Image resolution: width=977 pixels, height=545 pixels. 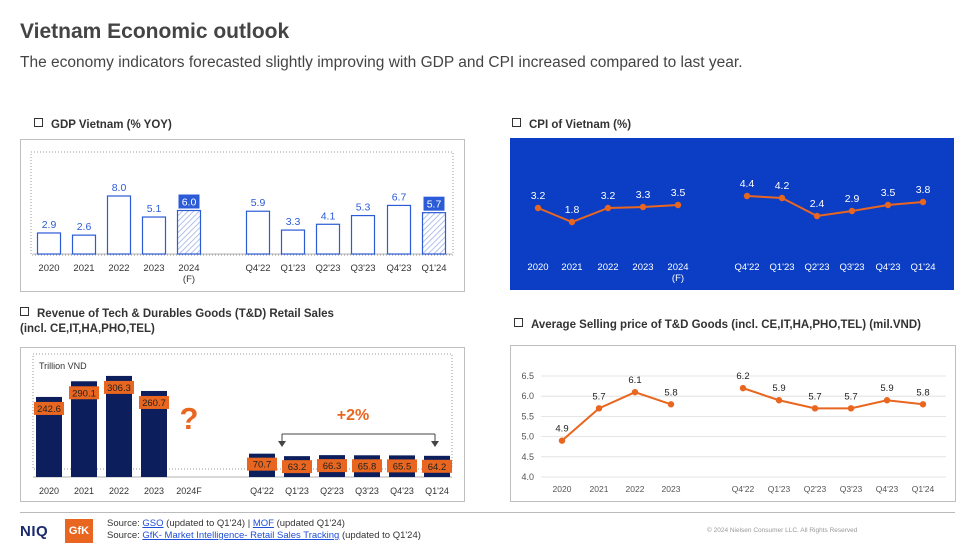 What do you see at coordinates (63, 366) in the screenshot?
I see `revenue-unit-label: Trillion VND` at bounding box center [63, 366].